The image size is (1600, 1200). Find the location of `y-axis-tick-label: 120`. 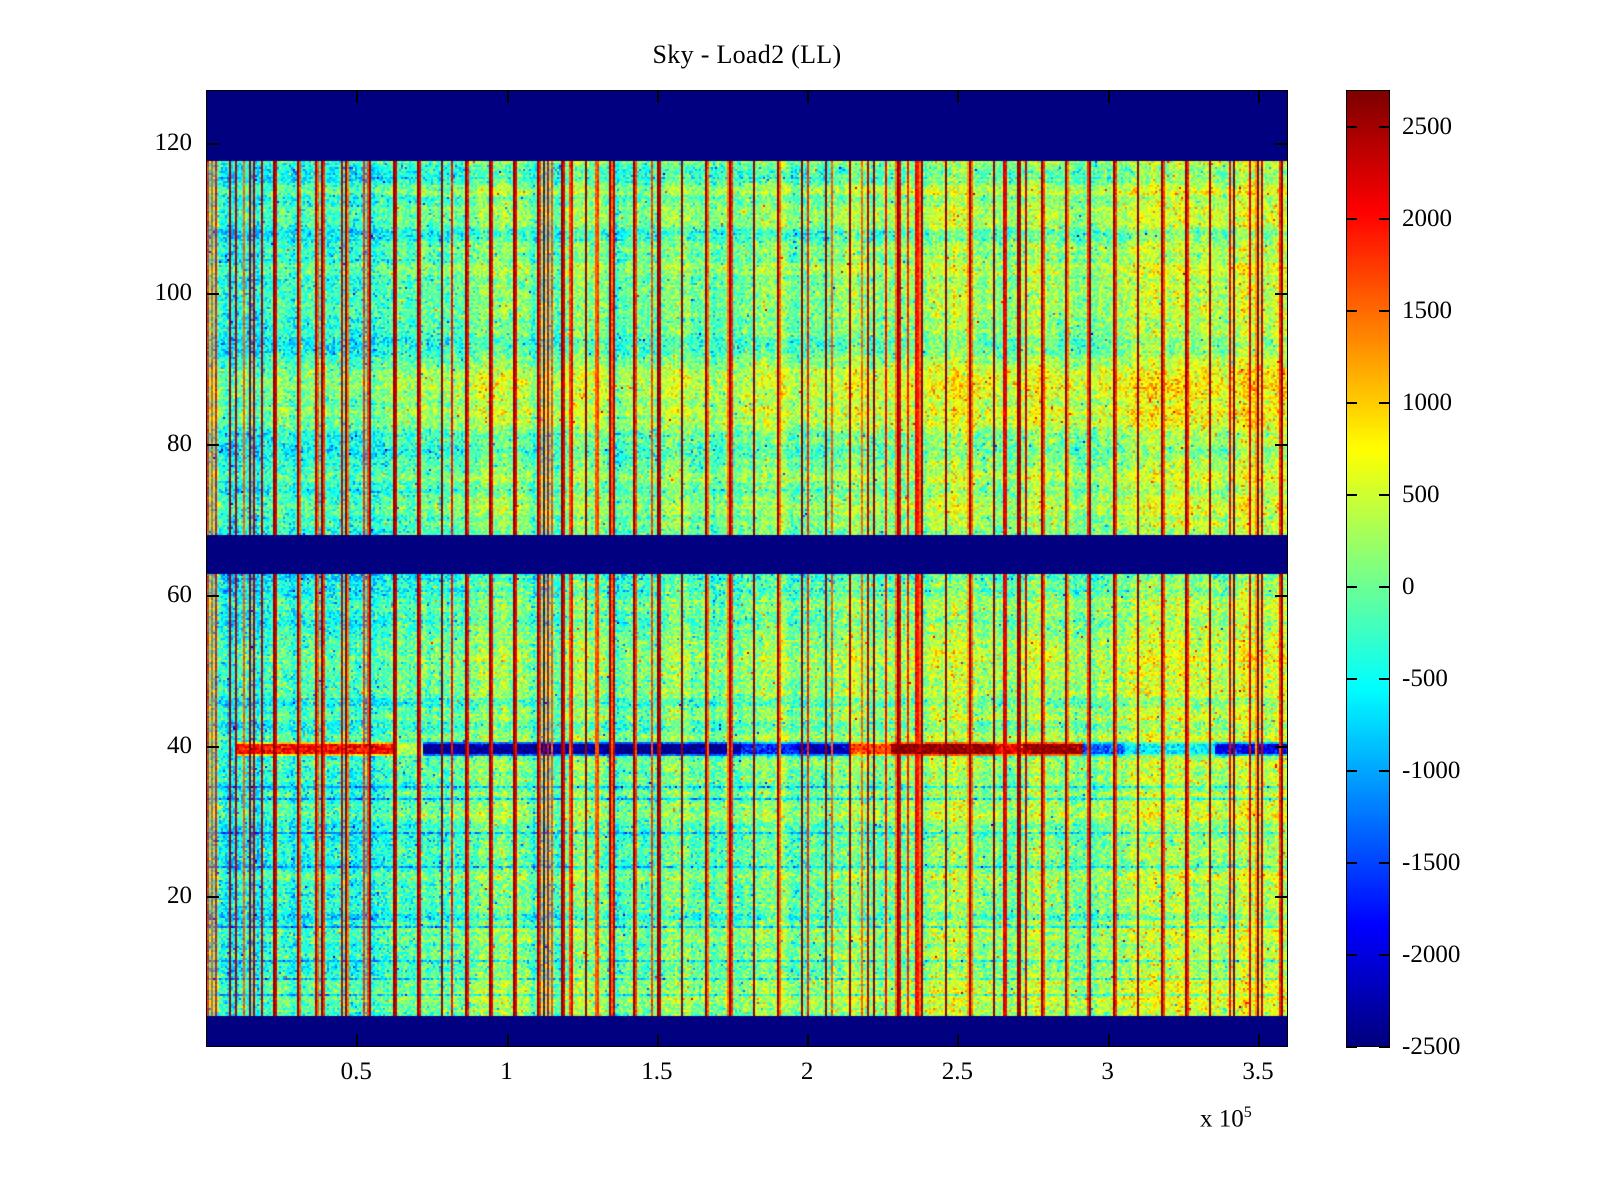

y-axis-tick-label: 120 is located at coordinates (173, 142).